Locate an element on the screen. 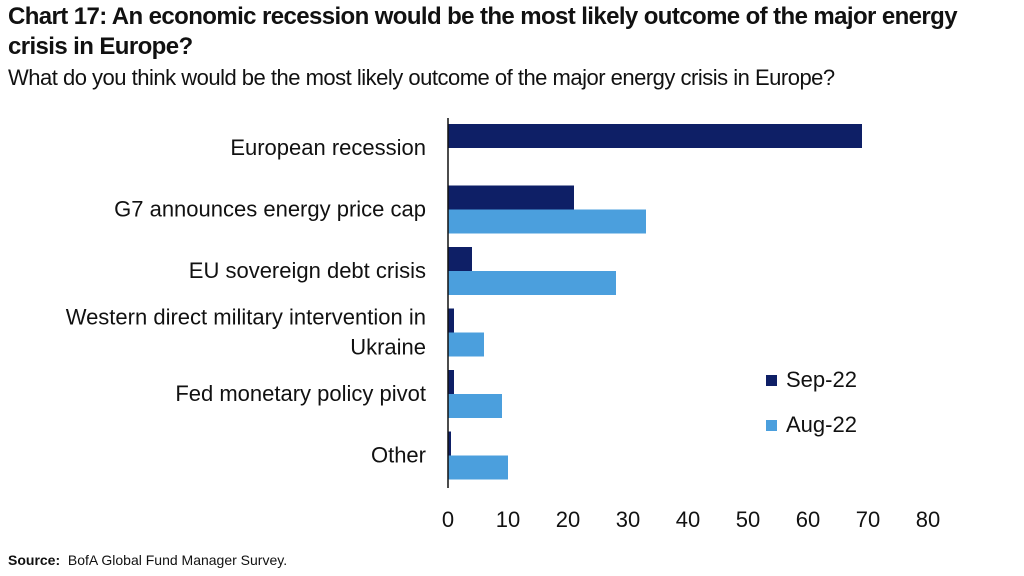 The width and height of the screenshot is (1024, 576). source-label: Source: is located at coordinates (34, 560).